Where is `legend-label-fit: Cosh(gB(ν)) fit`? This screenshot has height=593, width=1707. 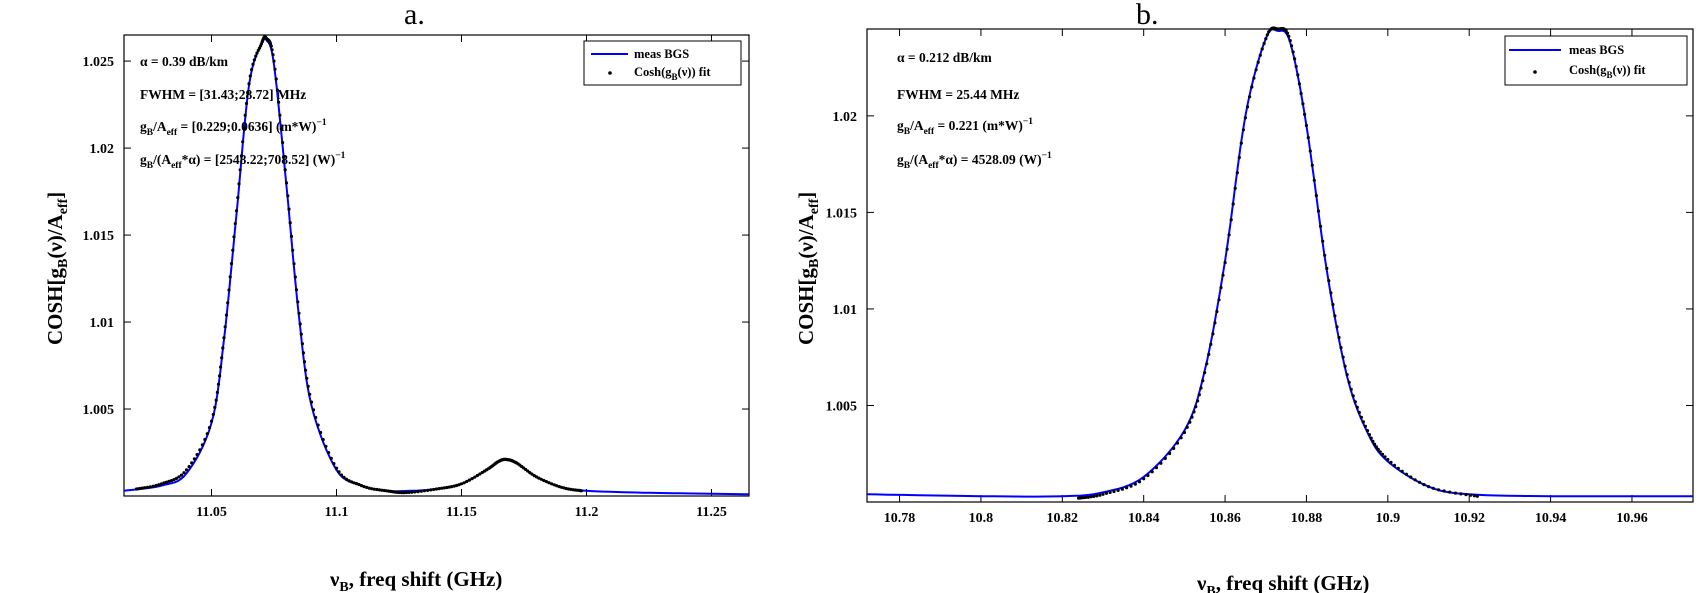
legend-label-fit: Cosh(gB(ν)) fit is located at coordinates (1607, 71).